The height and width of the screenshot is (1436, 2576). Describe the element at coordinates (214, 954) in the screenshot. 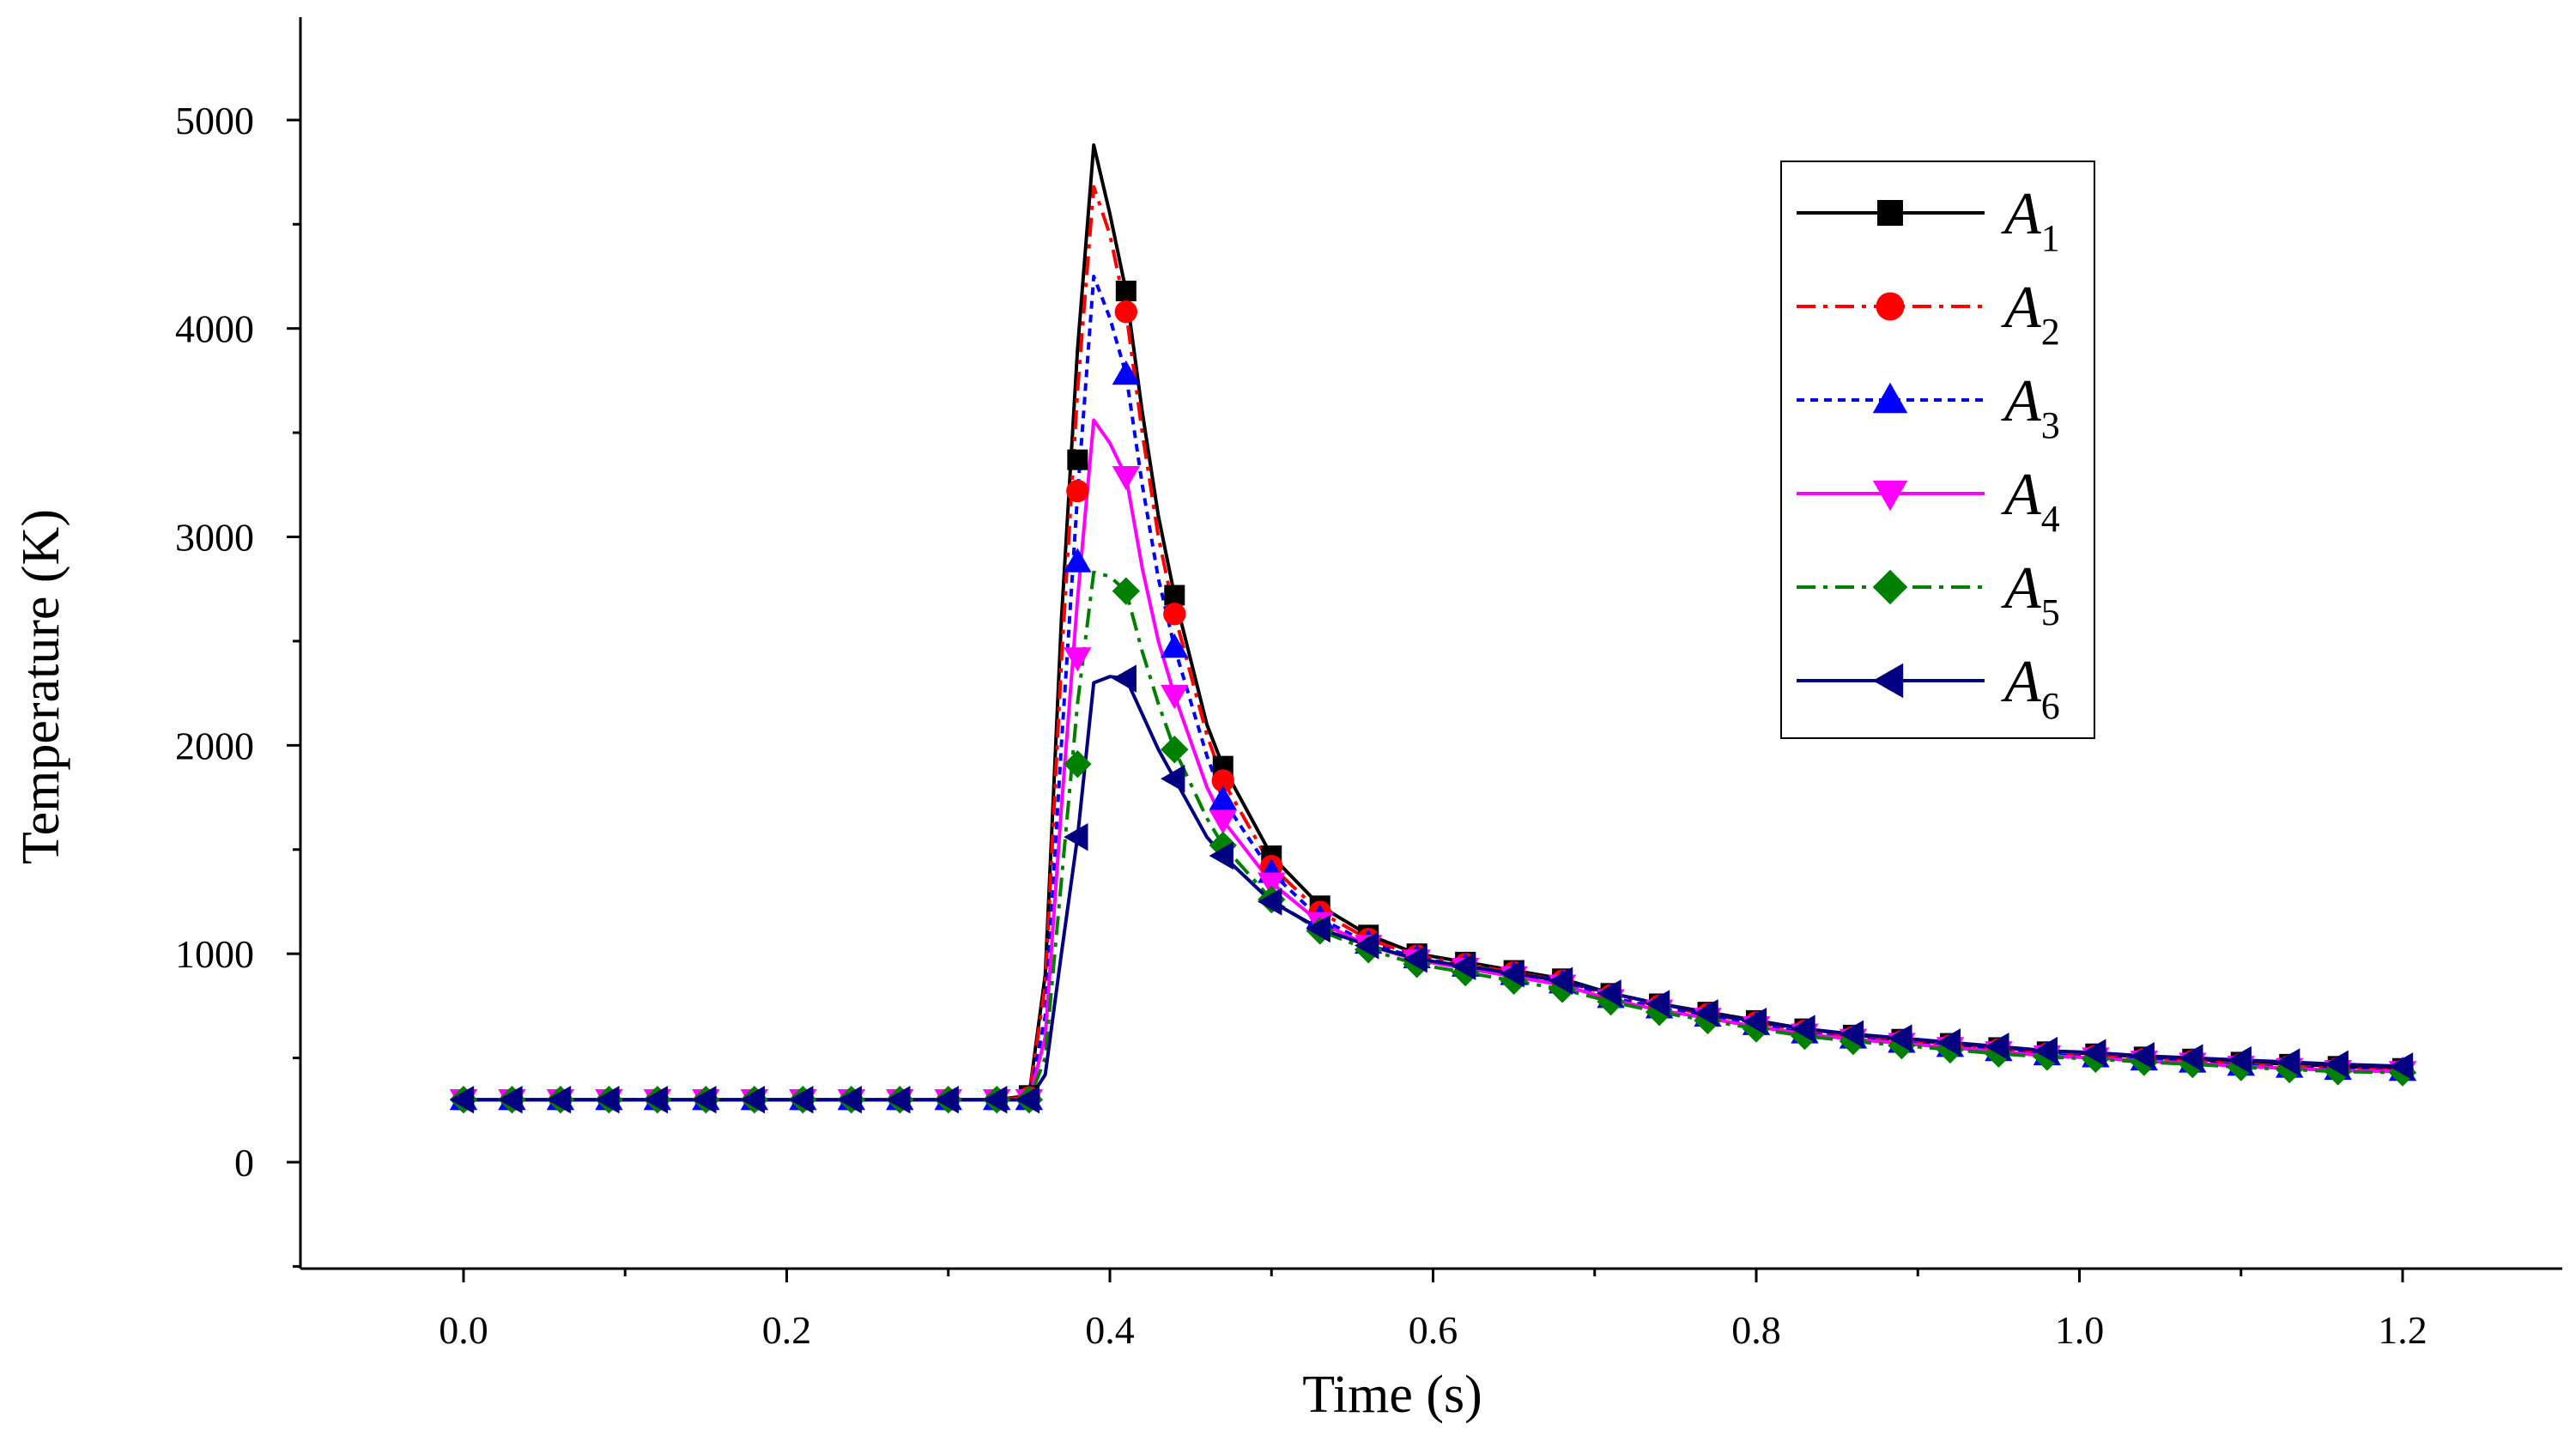

I see `y-tick-label: 1000` at that location.